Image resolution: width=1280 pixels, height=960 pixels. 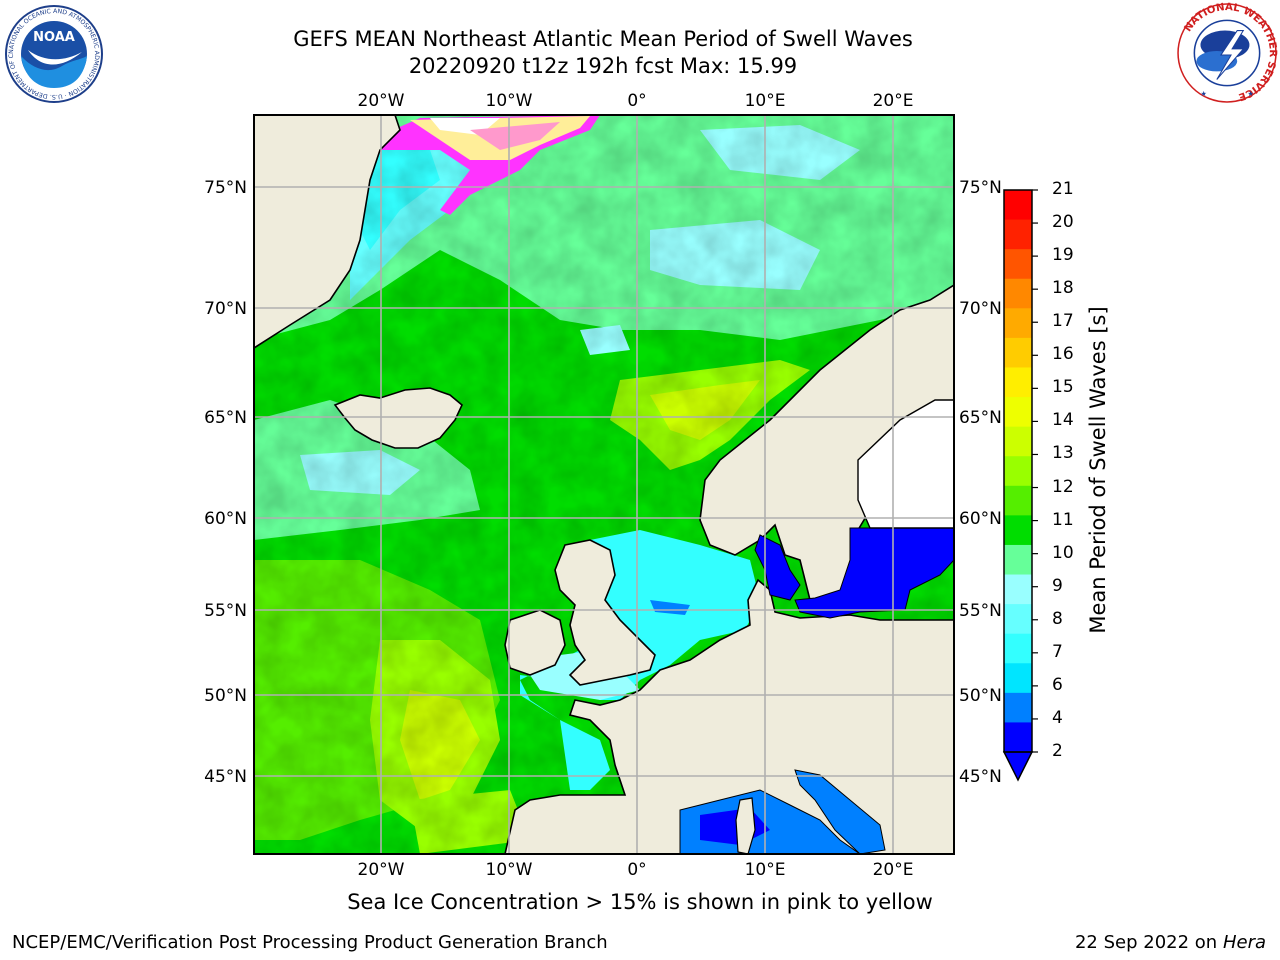 I want to click on lat-label-left: 65°N, so click(x=225, y=418).